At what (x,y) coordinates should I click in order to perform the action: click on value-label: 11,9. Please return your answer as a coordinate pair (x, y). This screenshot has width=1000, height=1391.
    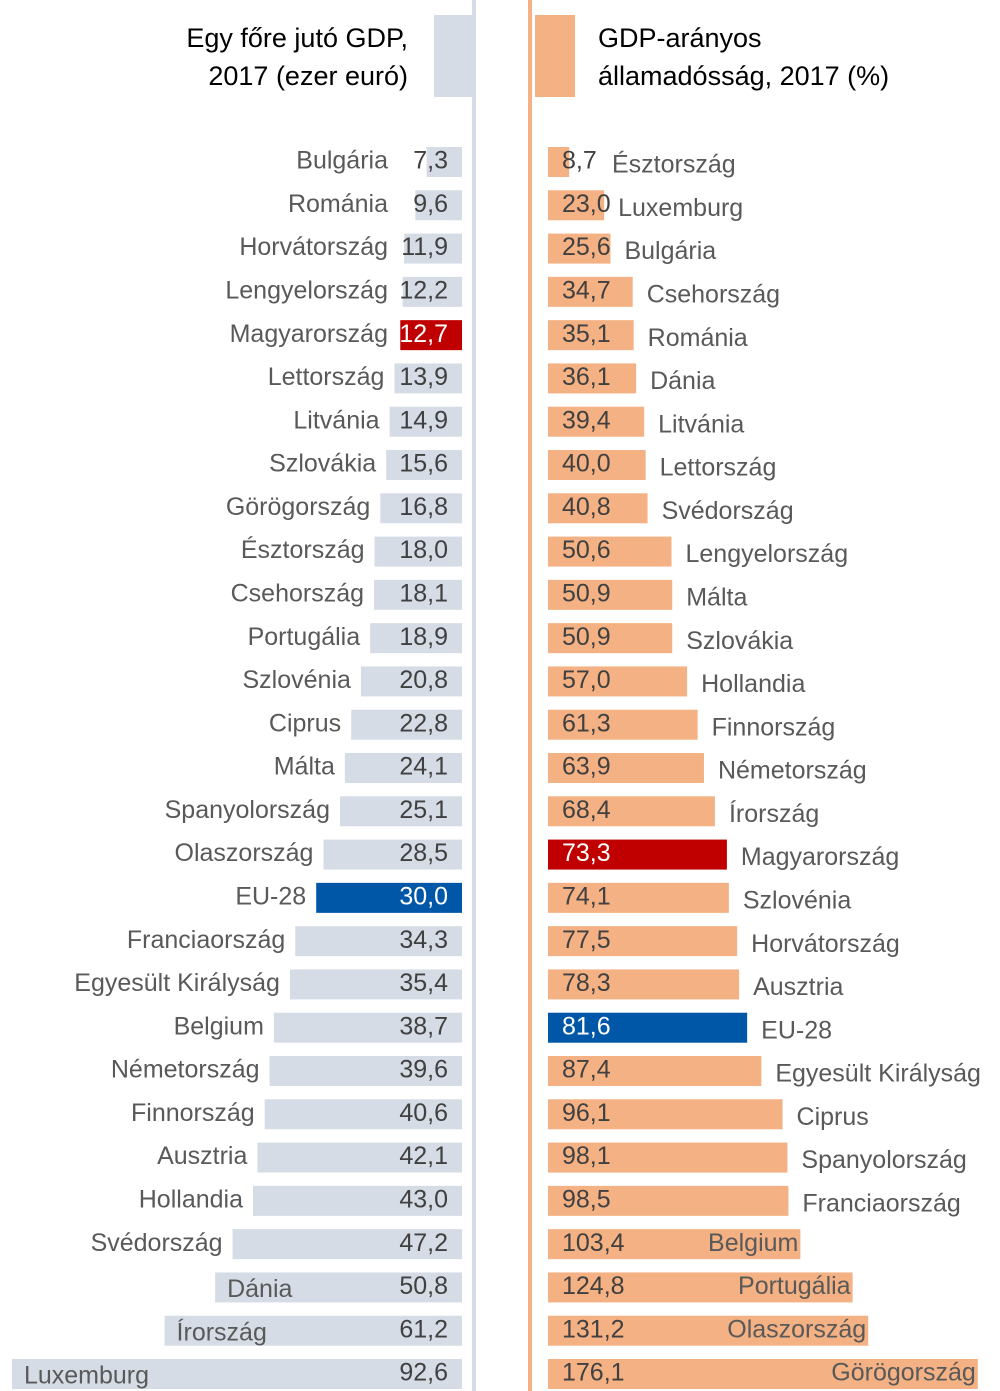
    Looking at the image, I should click on (424, 247).